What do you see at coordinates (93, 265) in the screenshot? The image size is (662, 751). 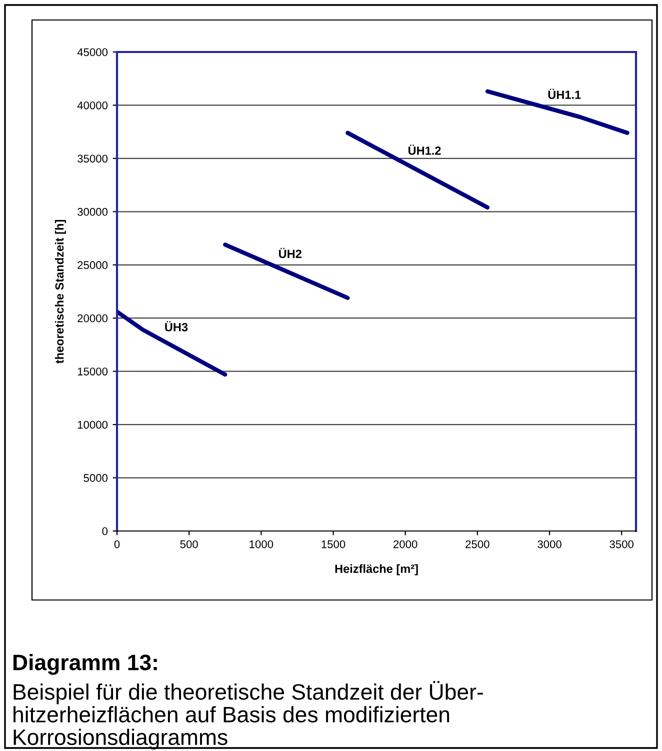 I see `y-tick-label: 25000` at bounding box center [93, 265].